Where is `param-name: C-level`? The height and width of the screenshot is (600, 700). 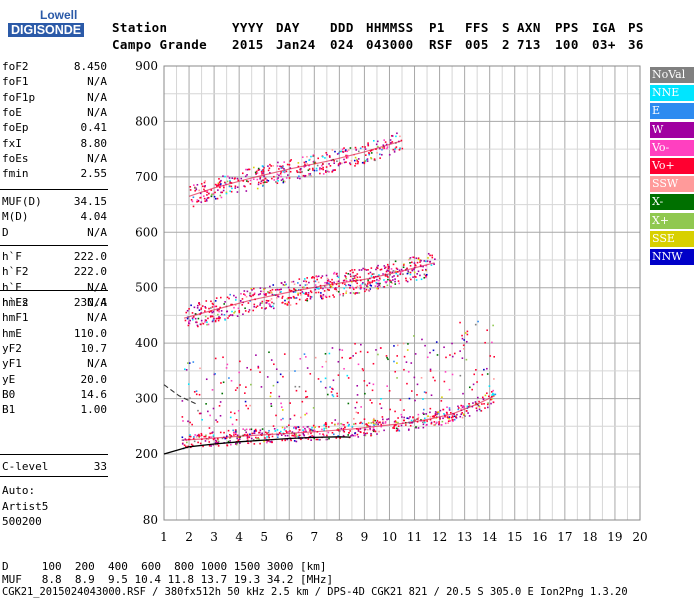 param-name: C-level is located at coordinates (25, 466).